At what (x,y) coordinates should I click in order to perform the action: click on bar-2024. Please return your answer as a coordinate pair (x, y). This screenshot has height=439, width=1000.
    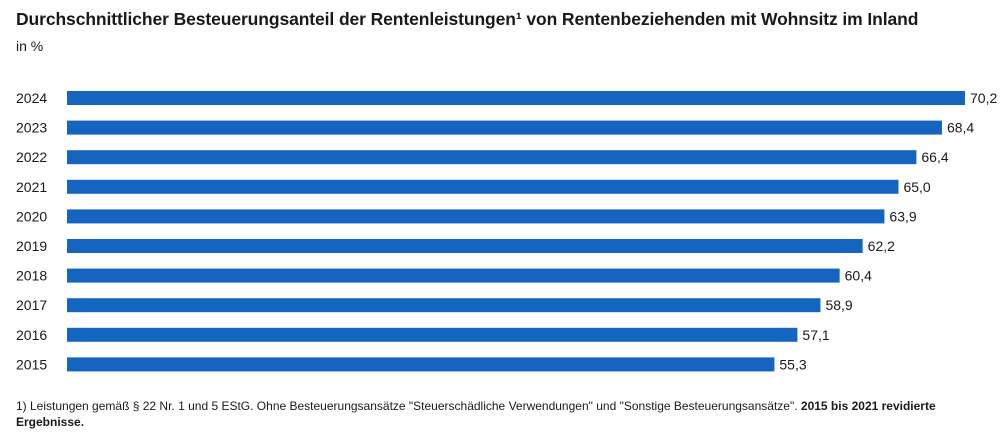
    Looking at the image, I should click on (516, 98).